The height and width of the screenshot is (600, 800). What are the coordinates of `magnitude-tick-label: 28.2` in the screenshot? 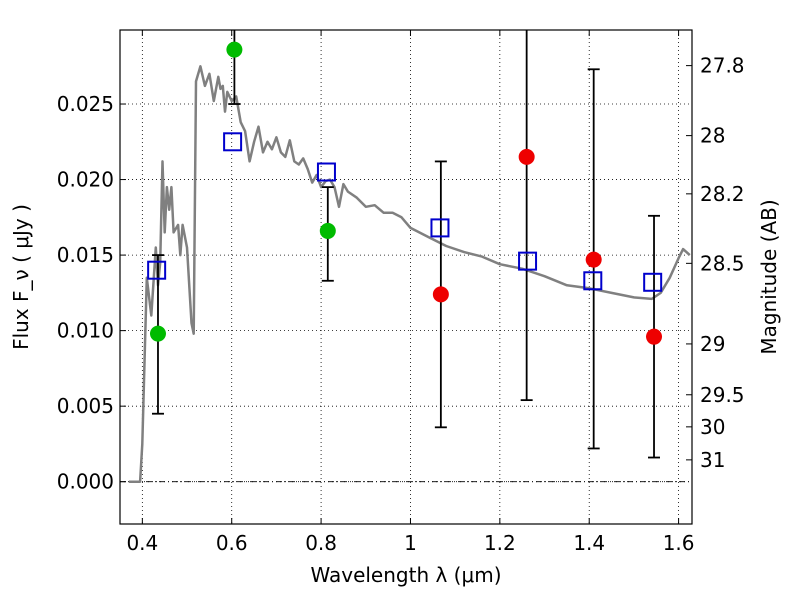 It's located at (722, 194).